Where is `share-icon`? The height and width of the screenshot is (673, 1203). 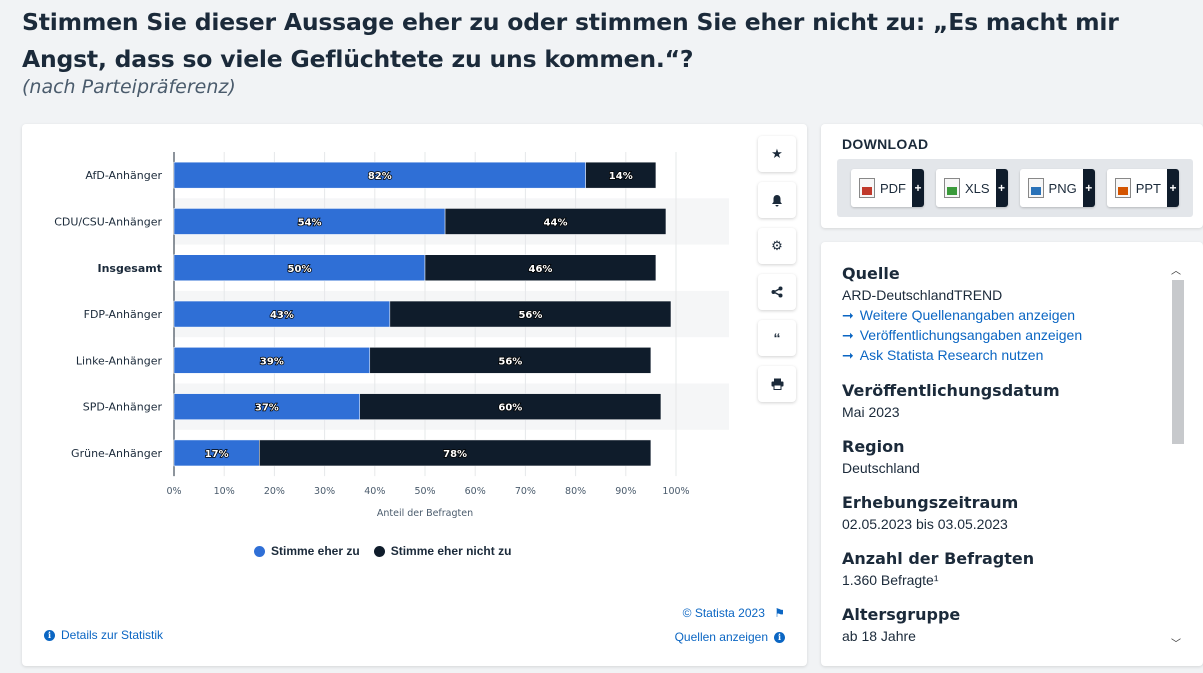 share-icon is located at coordinates (777, 292).